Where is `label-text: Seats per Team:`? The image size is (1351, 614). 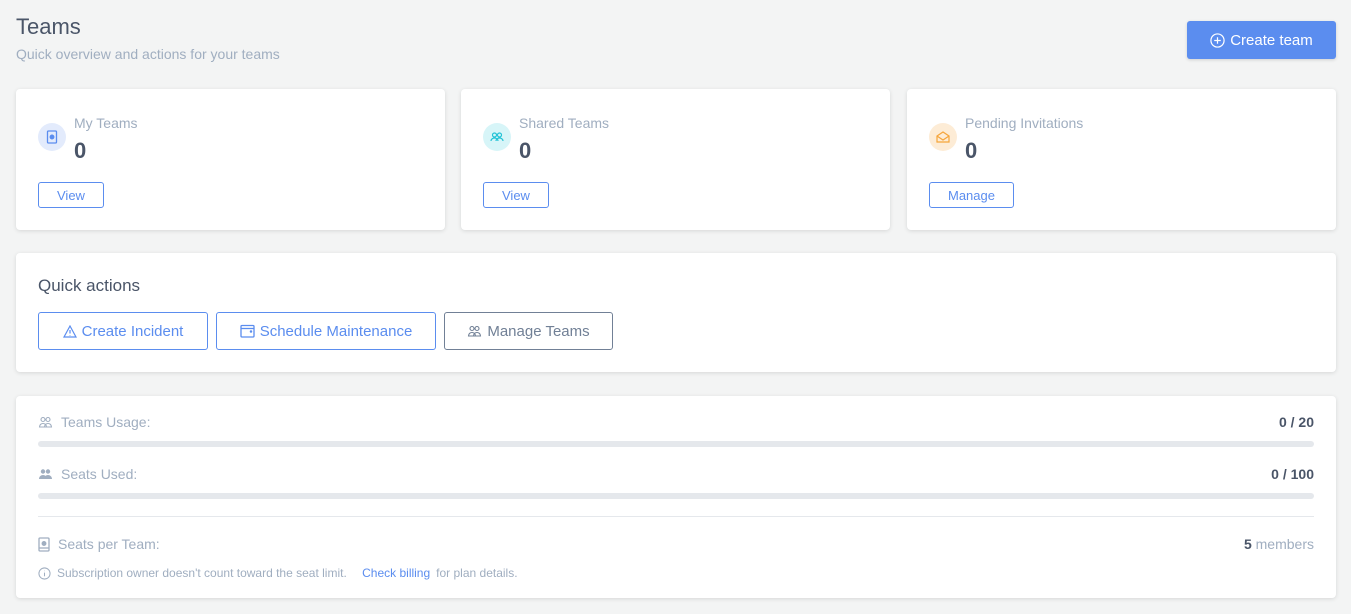 label-text: Seats per Team: is located at coordinates (109, 544).